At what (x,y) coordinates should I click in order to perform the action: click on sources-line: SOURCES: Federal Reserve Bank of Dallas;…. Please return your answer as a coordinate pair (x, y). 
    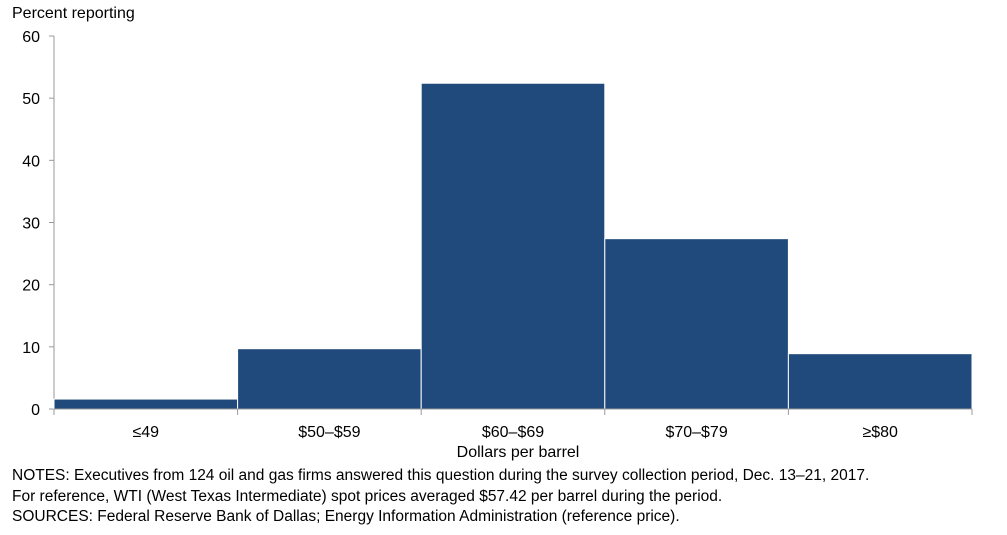
    Looking at the image, I should click on (346, 516).